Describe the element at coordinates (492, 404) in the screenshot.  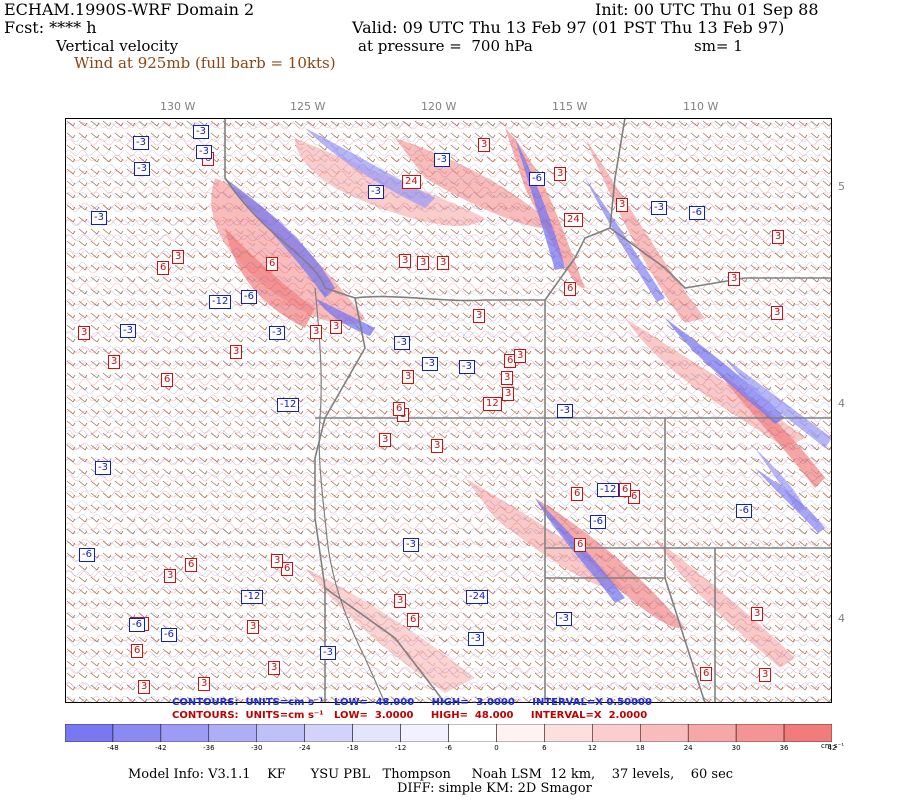
I see `positive-contour-label: 12` at that location.